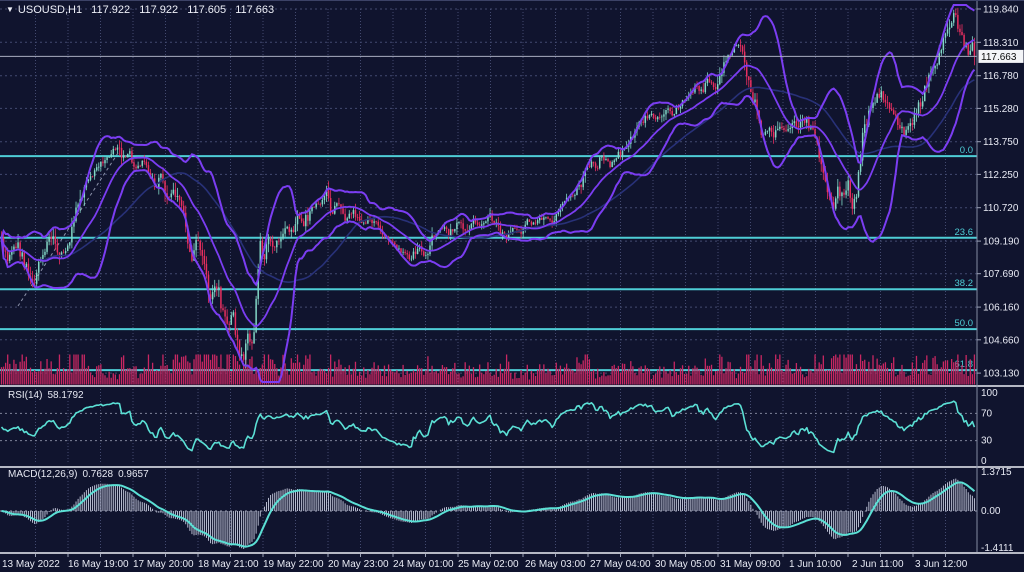  What do you see at coordinates (1001, 109) in the screenshot?
I see `price-axis-label: 115.280` at bounding box center [1001, 109].